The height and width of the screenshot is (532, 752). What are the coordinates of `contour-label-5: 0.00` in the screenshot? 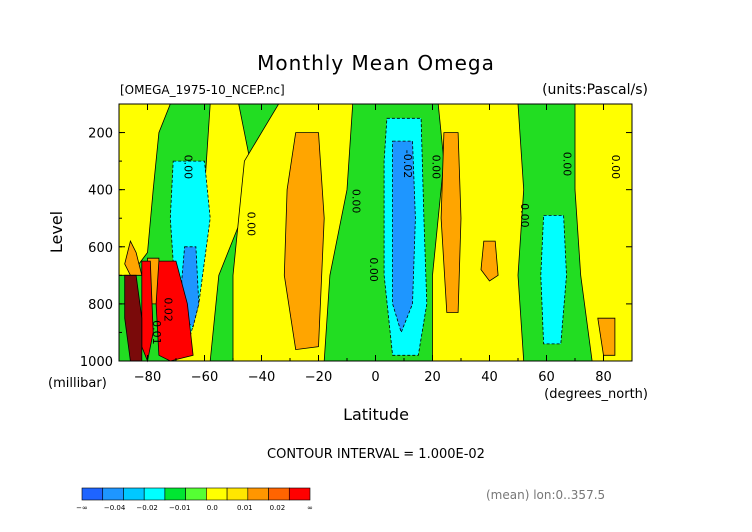 It's located at (436, 167).